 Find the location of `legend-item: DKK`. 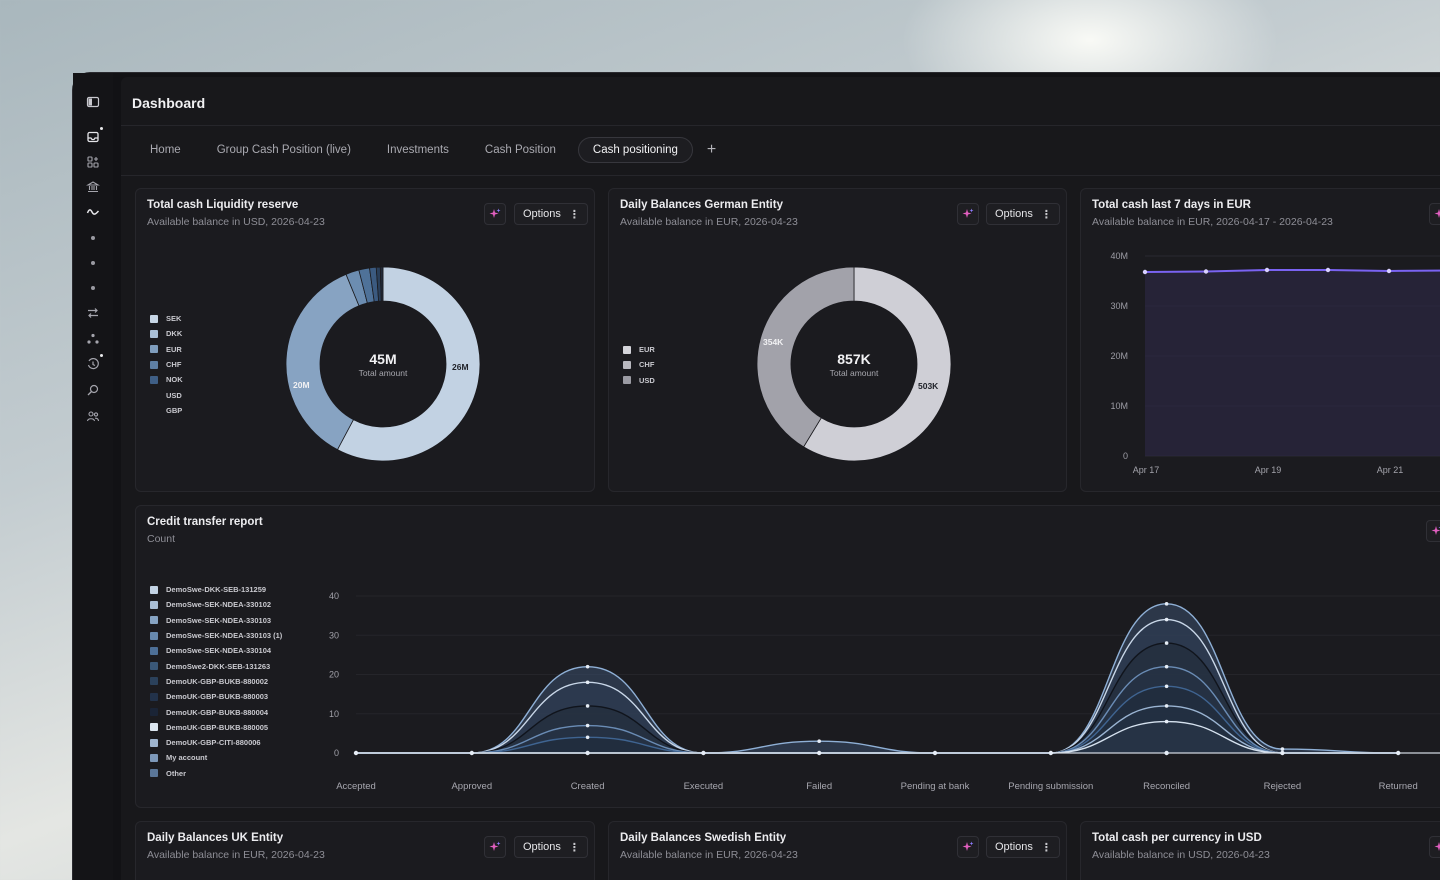

legend-item: DKK is located at coordinates (166, 333).